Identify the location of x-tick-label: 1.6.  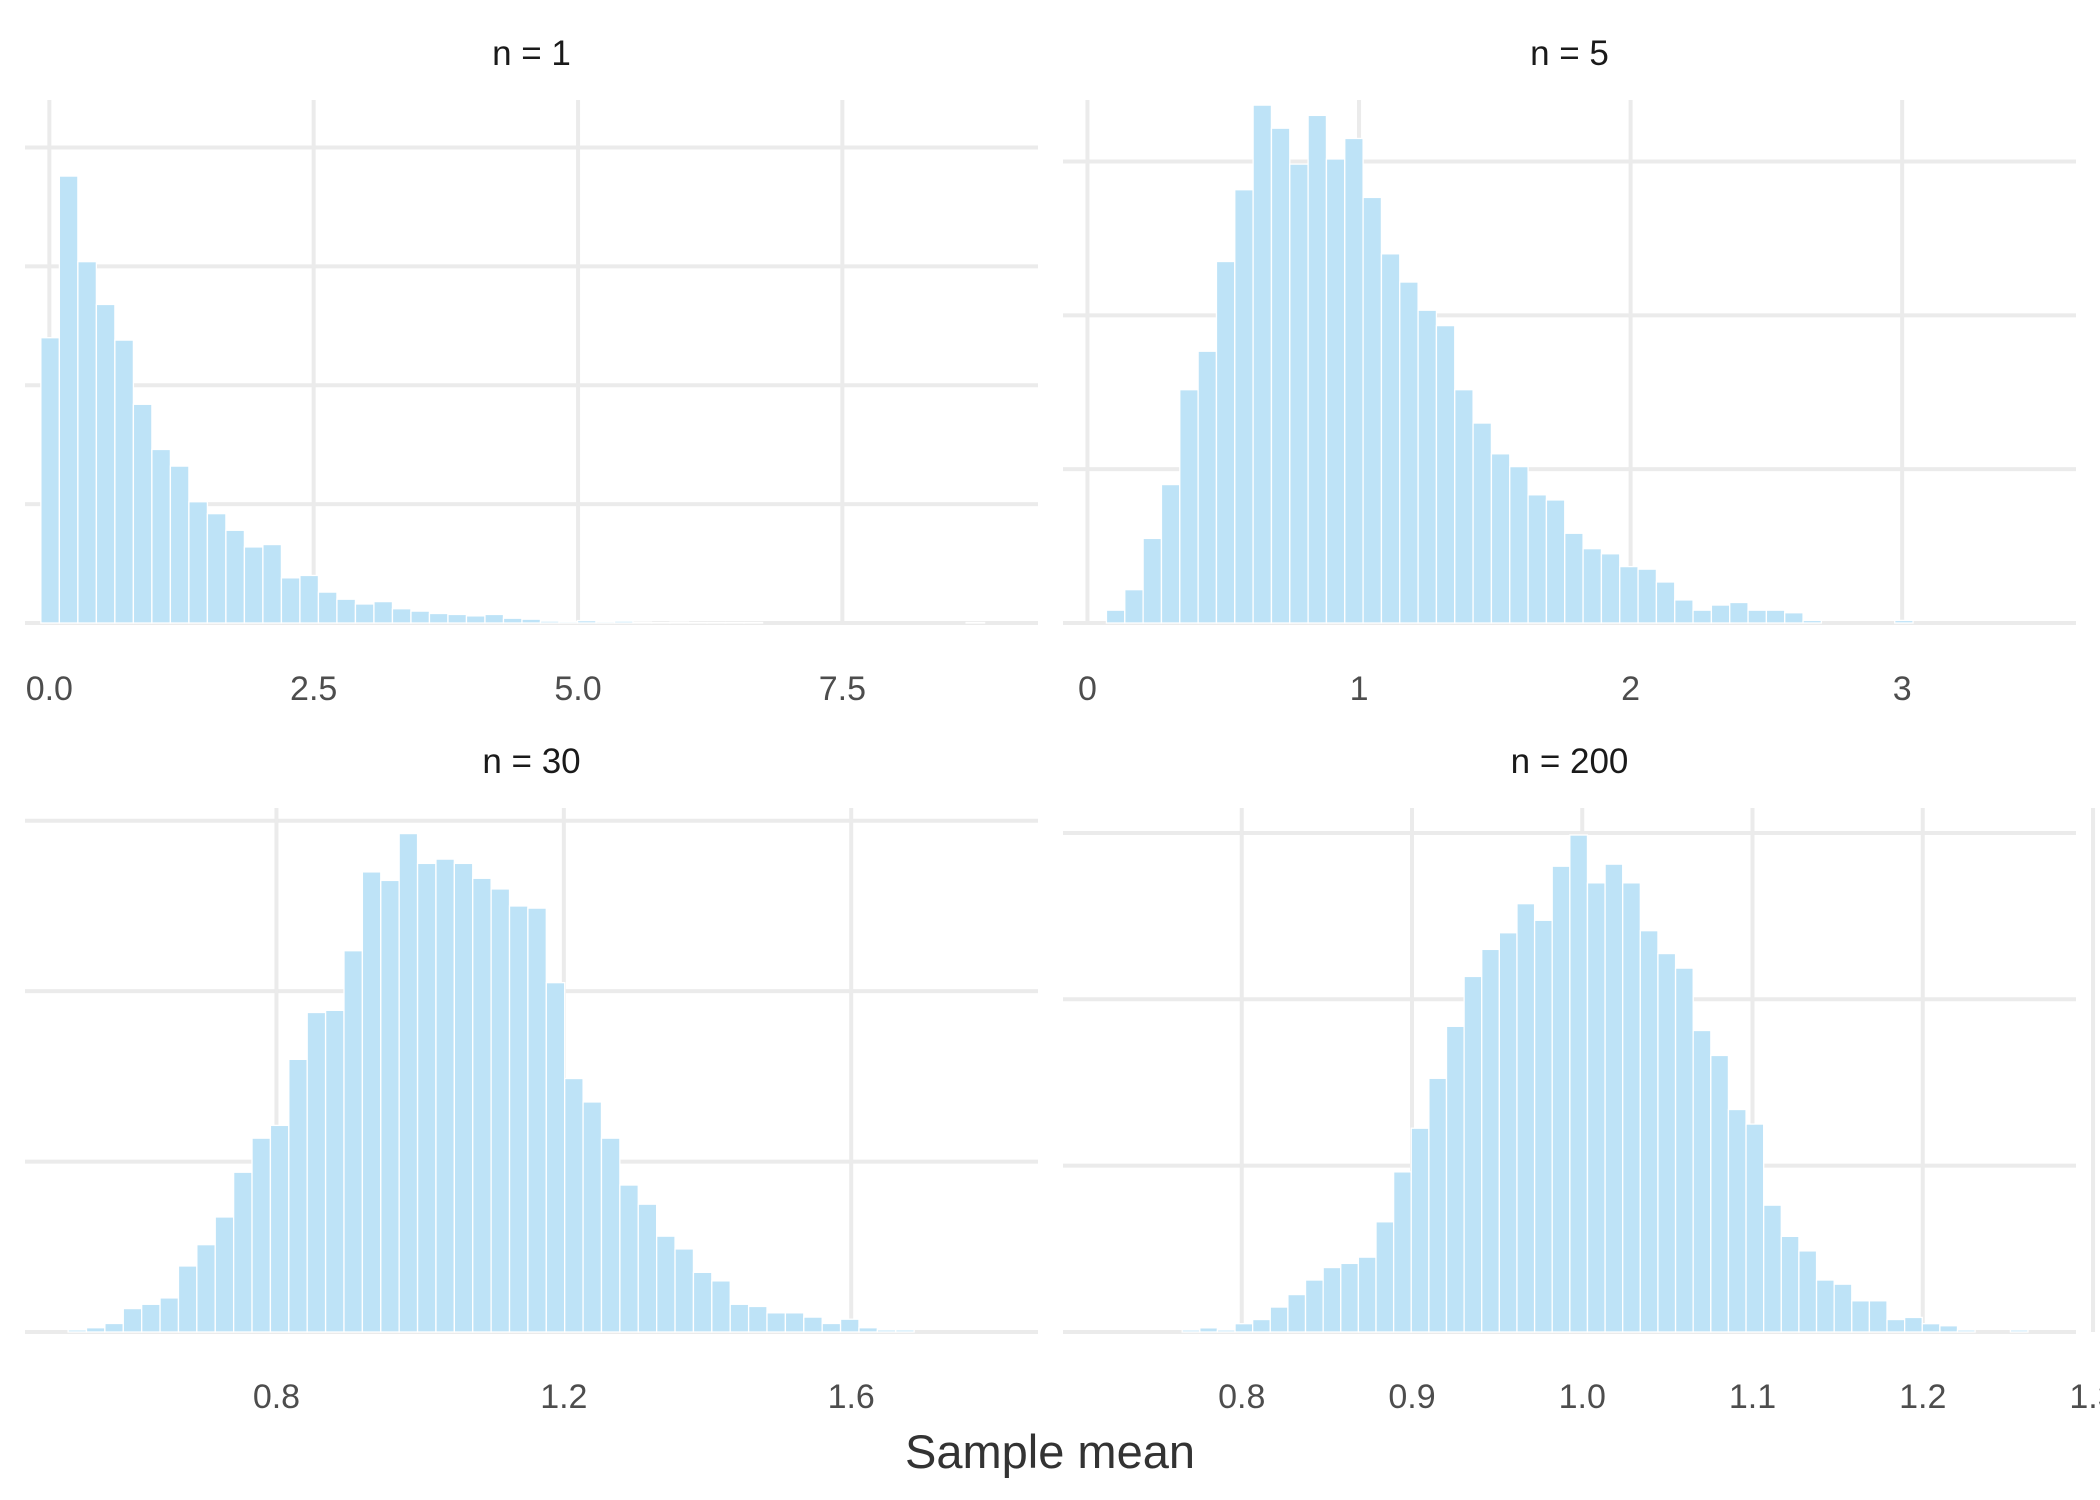
(851, 1397).